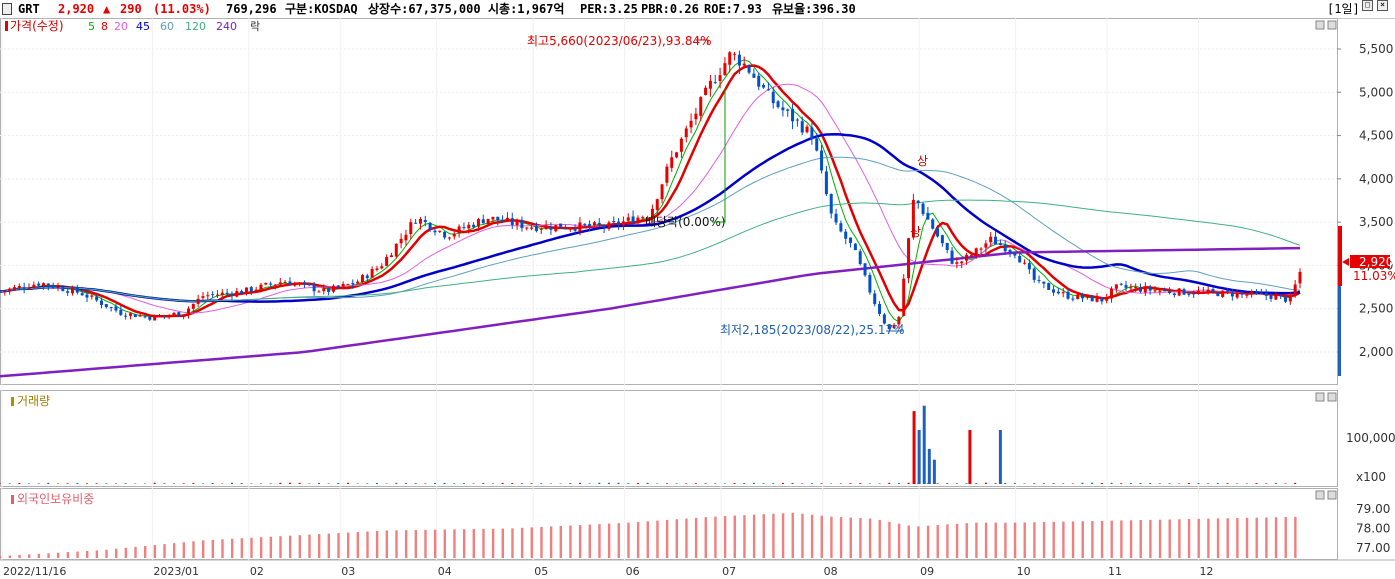  Describe the element at coordinates (1371, 477) in the screenshot. I see `volume-axis-1: x100` at that location.